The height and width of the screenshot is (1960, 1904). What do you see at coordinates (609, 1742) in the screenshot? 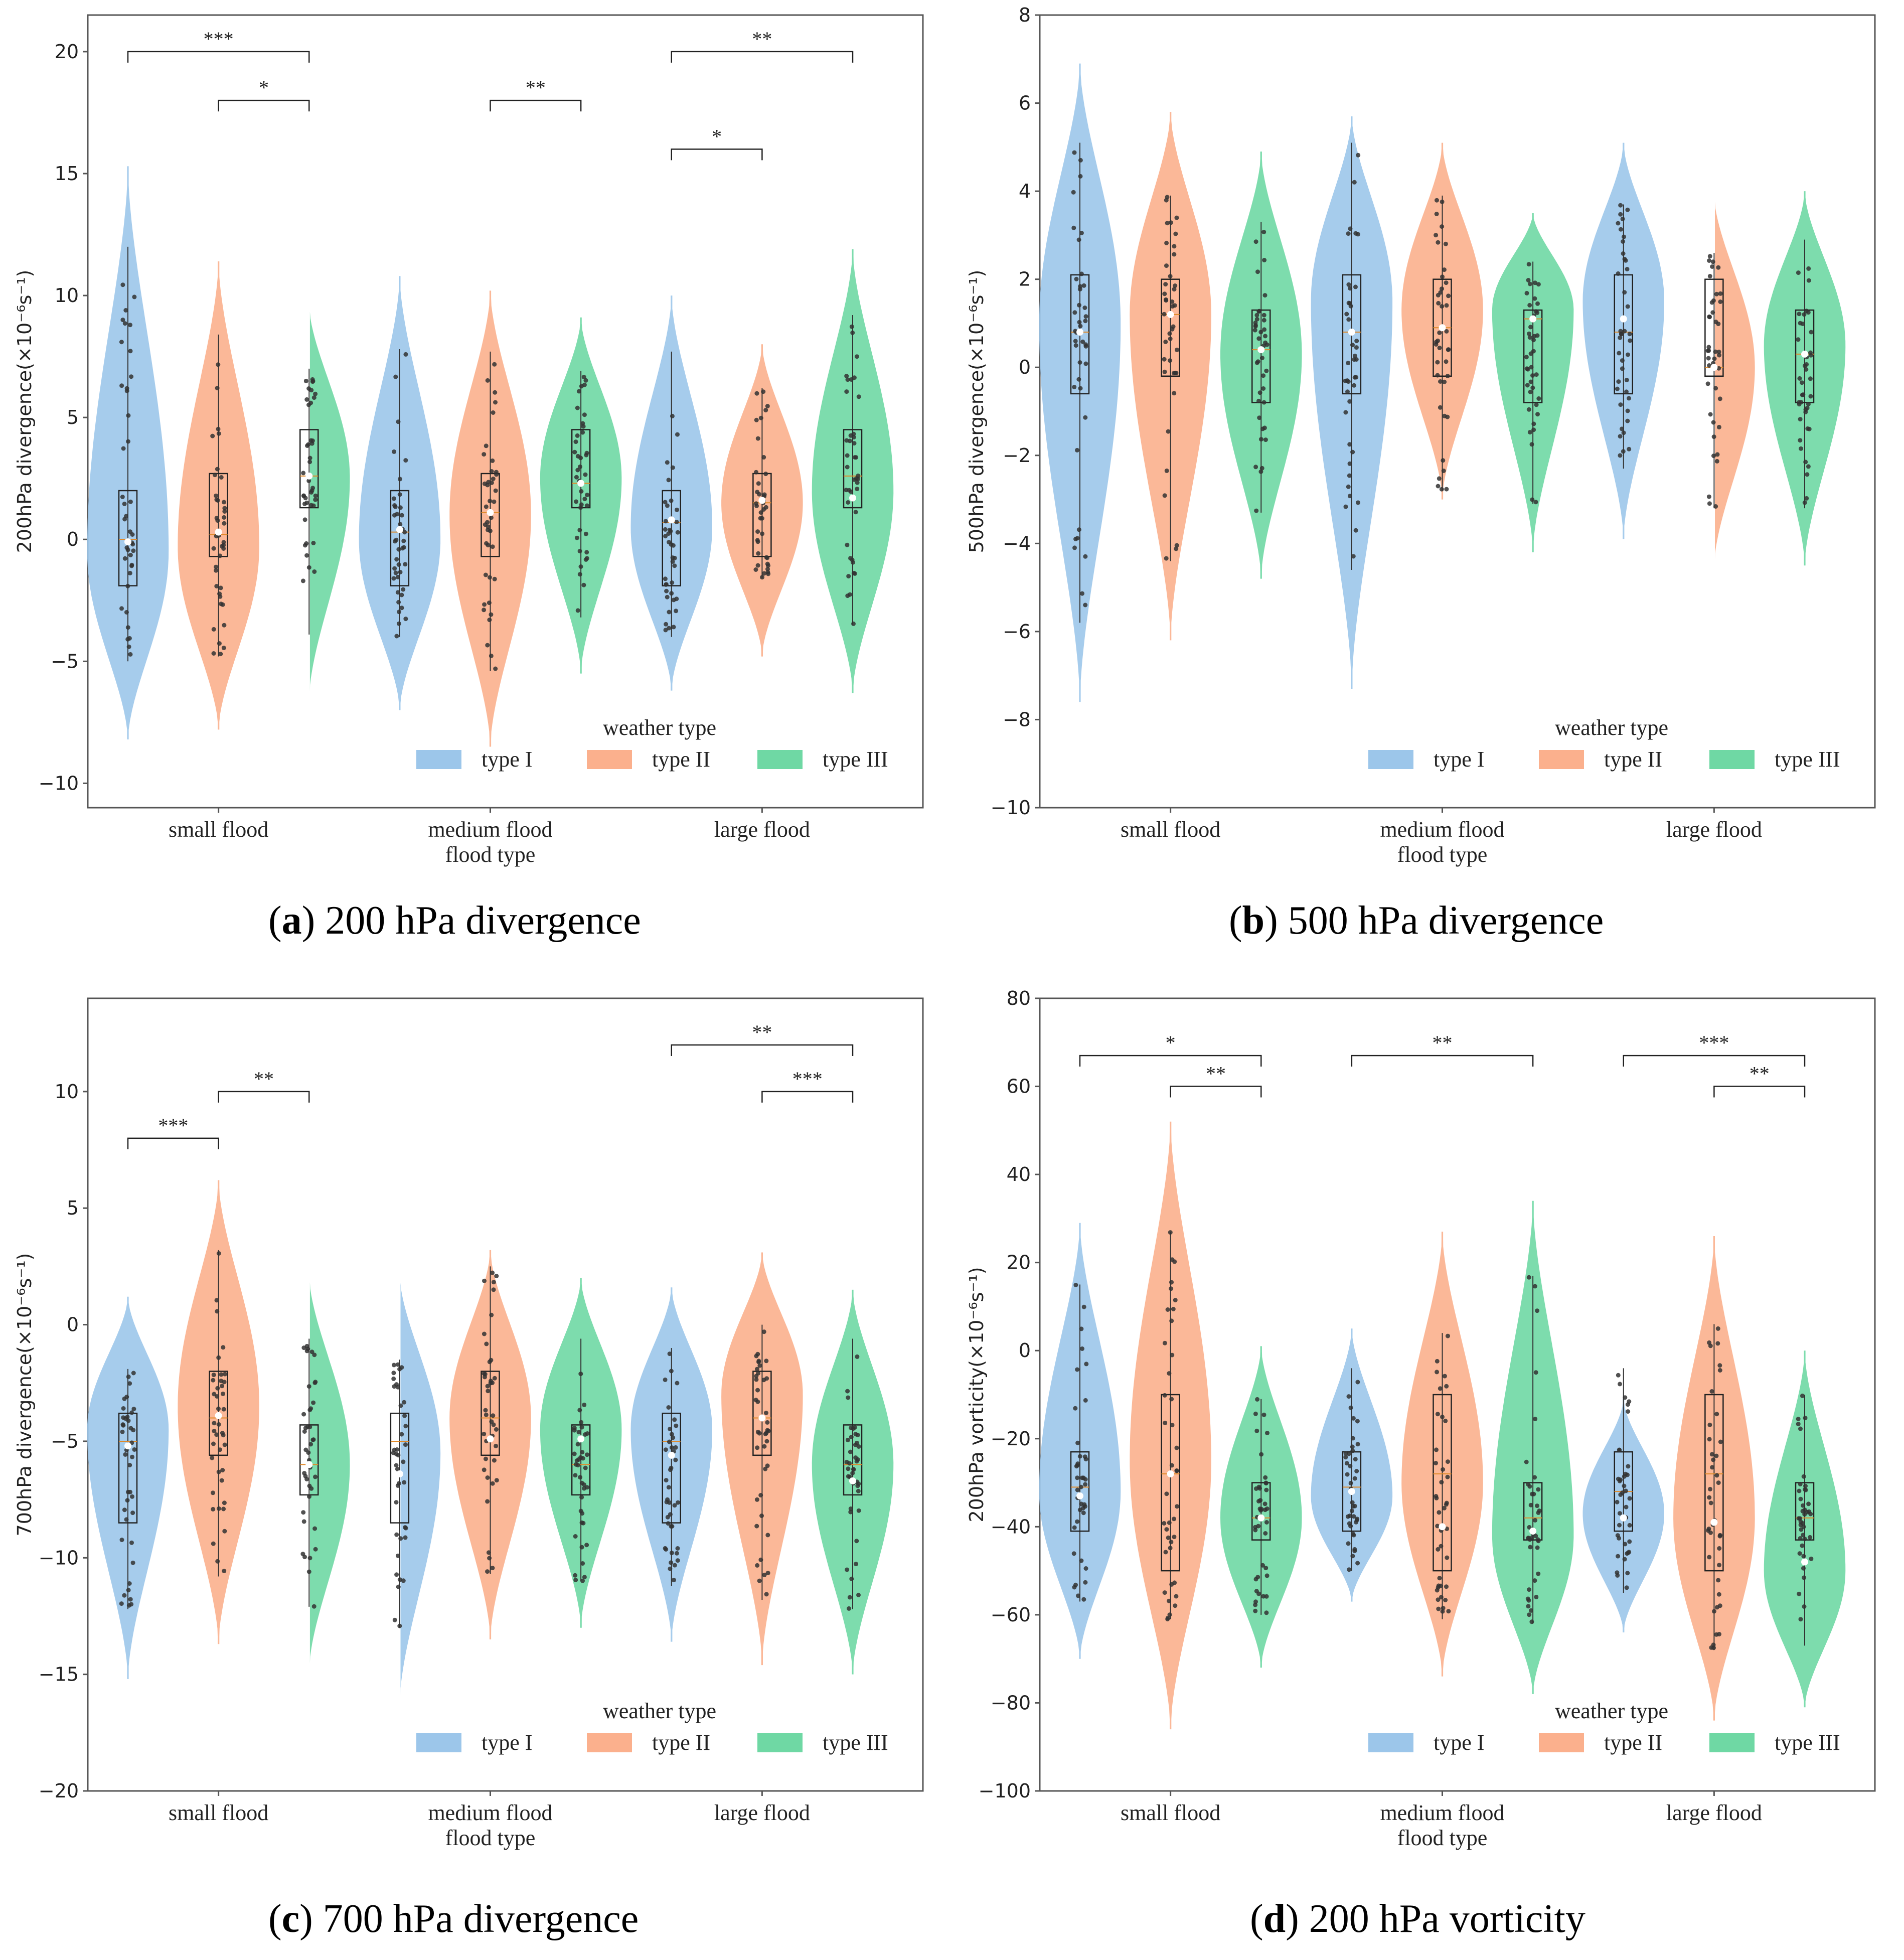
I see `legend-swatch` at bounding box center [609, 1742].